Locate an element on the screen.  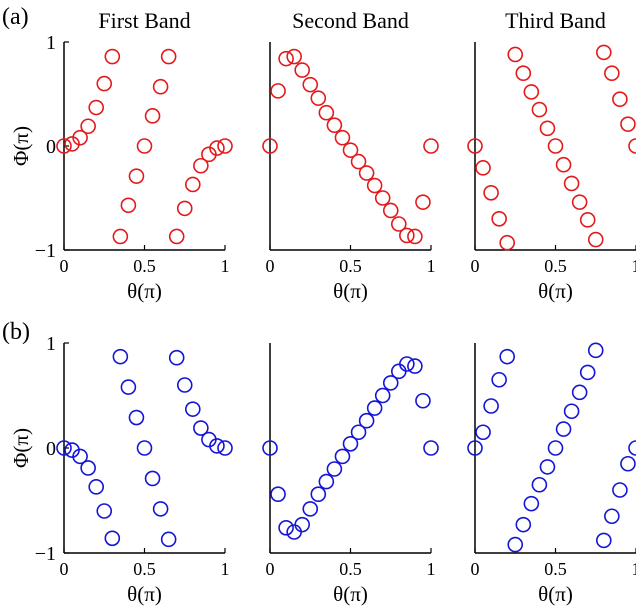
y-tick-label: 0 is located at coordinates (51, 449).